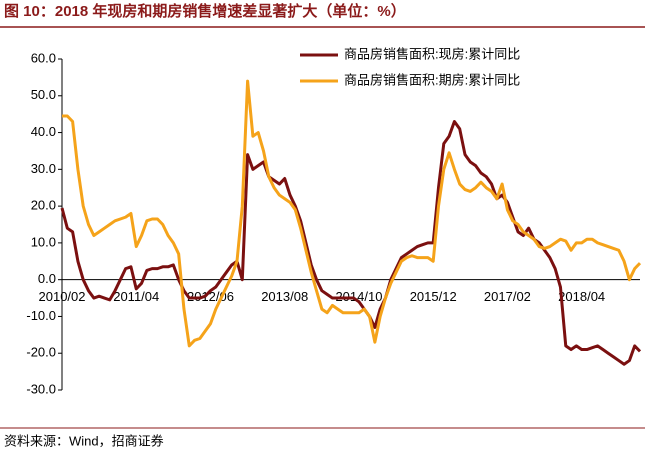 The width and height of the screenshot is (645, 459). What do you see at coordinates (284, 296) in the screenshot?
I see `x-tick-label: 2013/08` at bounding box center [284, 296].